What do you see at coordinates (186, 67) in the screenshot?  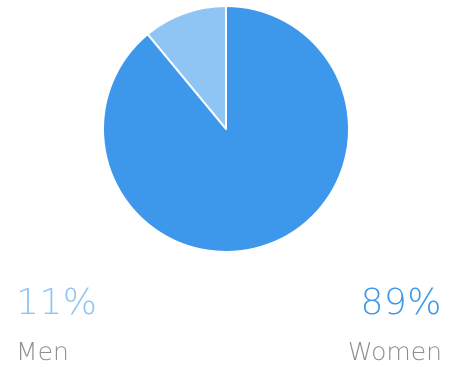 I see `pie-slice-men` at bounding box center [186, 67].